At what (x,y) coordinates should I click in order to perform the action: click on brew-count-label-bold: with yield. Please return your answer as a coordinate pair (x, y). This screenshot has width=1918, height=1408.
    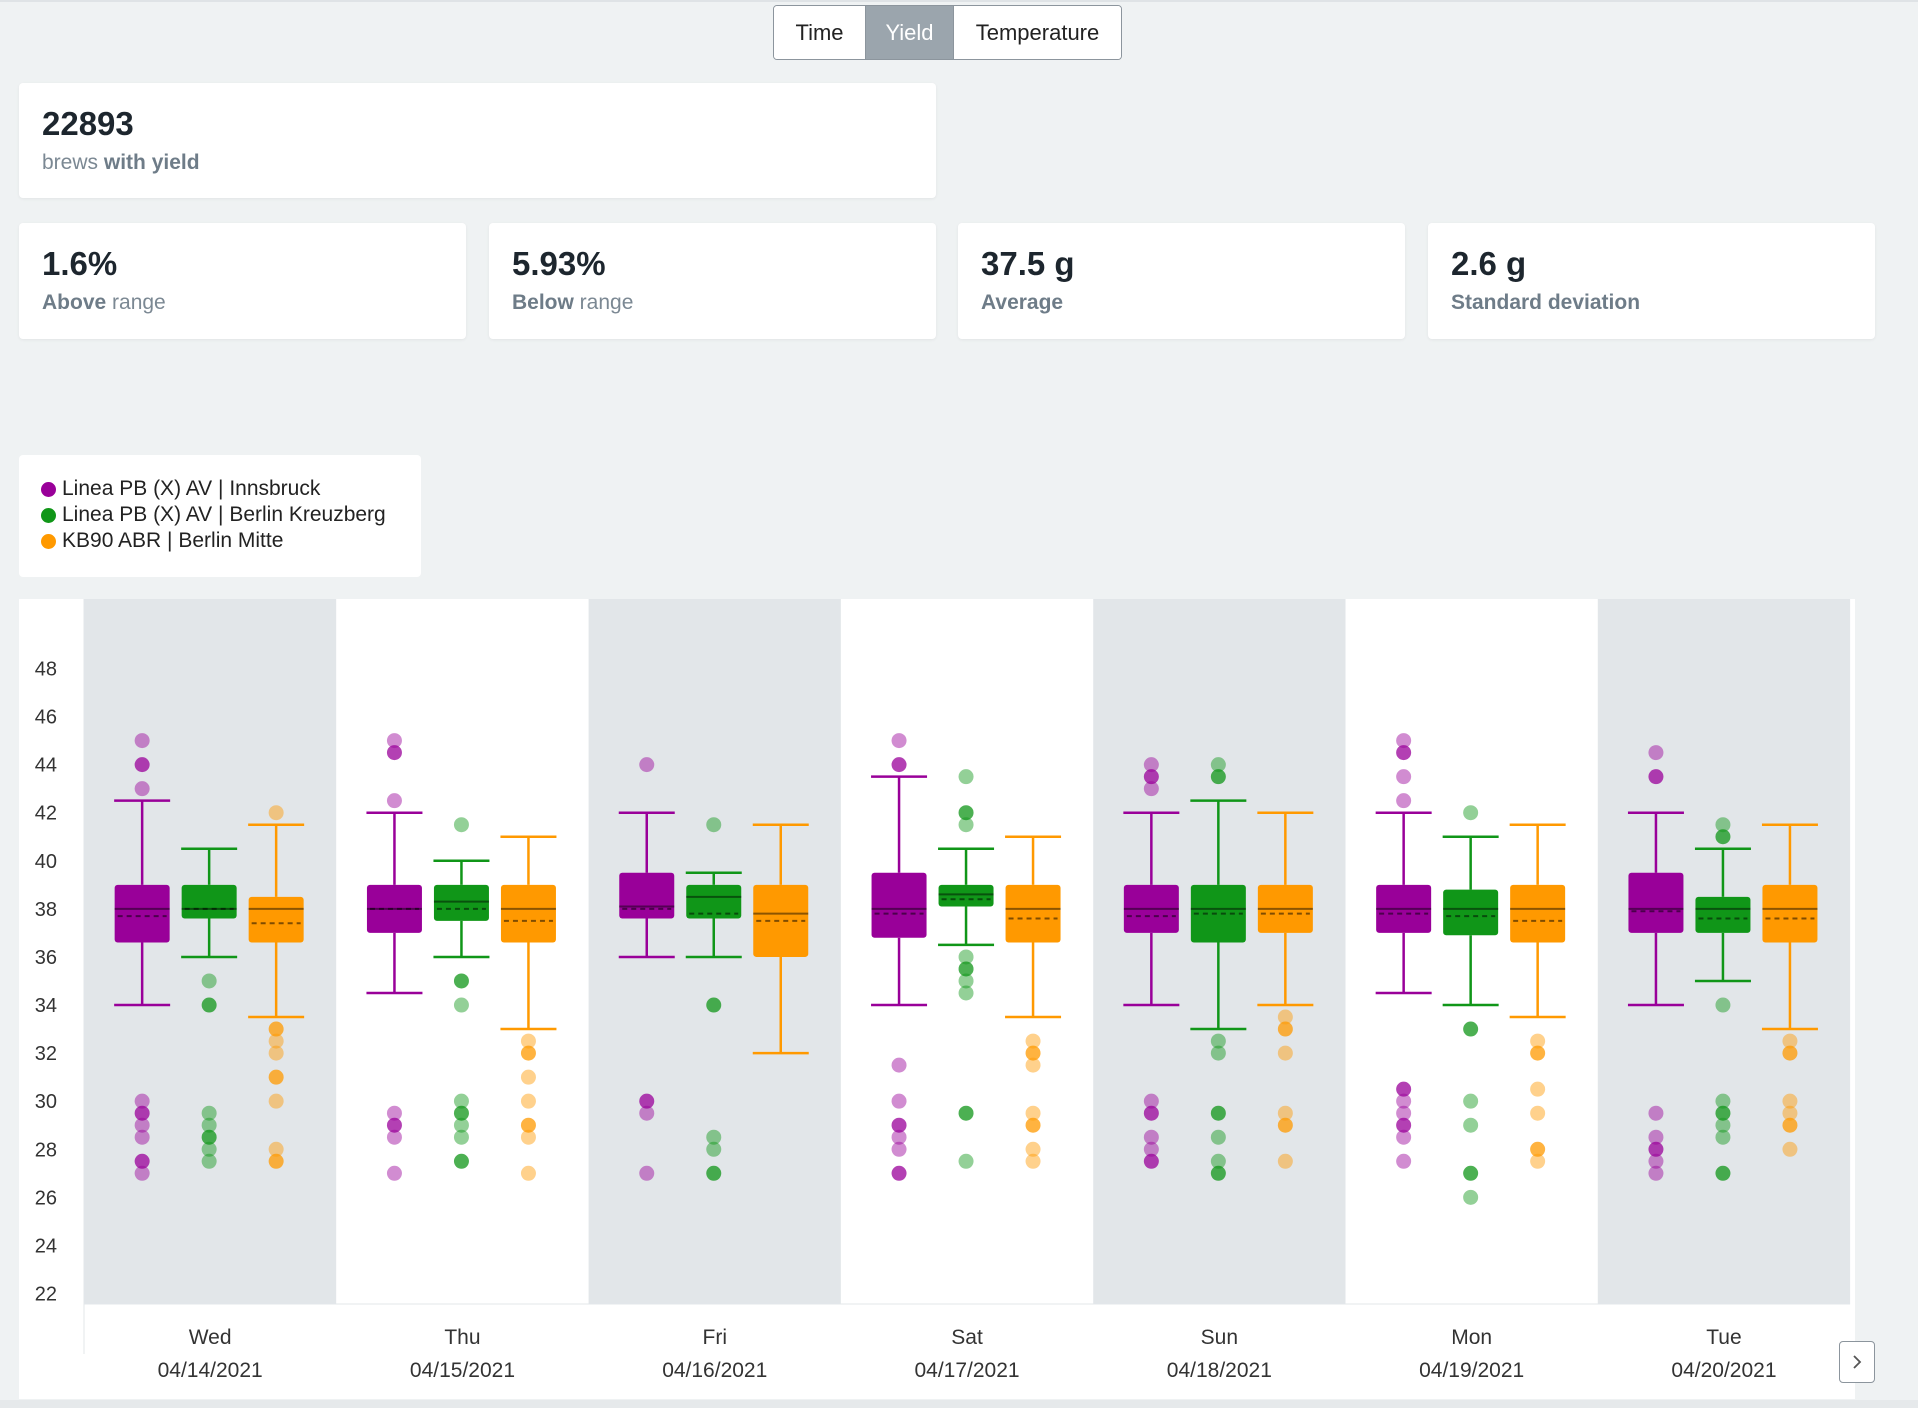
    Looking at the image, I should click on (151, 162).